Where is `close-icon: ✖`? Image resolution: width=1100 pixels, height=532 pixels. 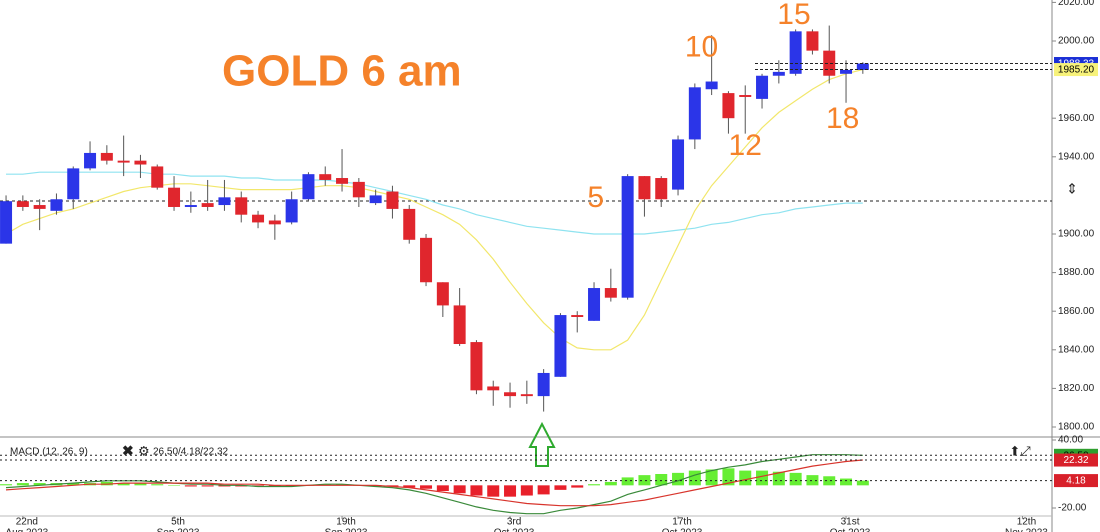 close-icon: ✖ is located at coordinates (128, 451).